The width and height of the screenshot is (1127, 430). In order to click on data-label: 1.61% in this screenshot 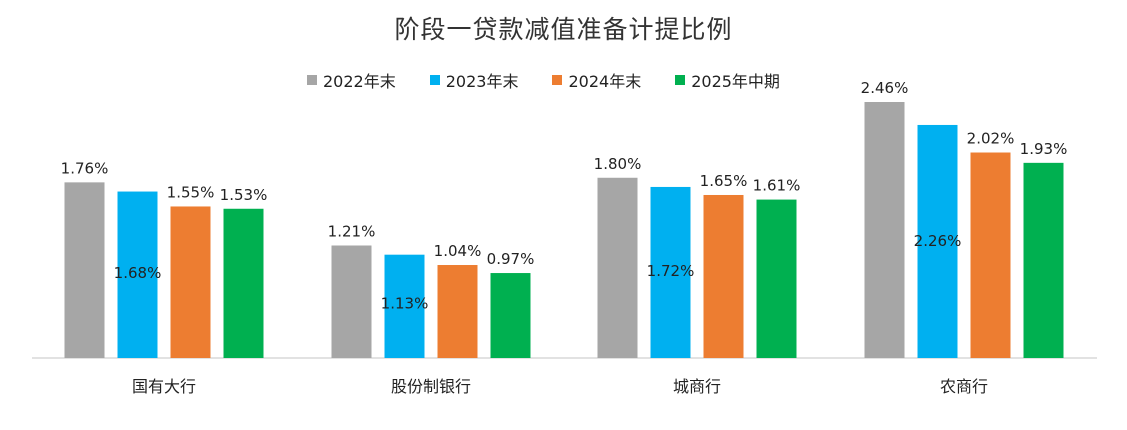, I will do `click(777, 186)`.